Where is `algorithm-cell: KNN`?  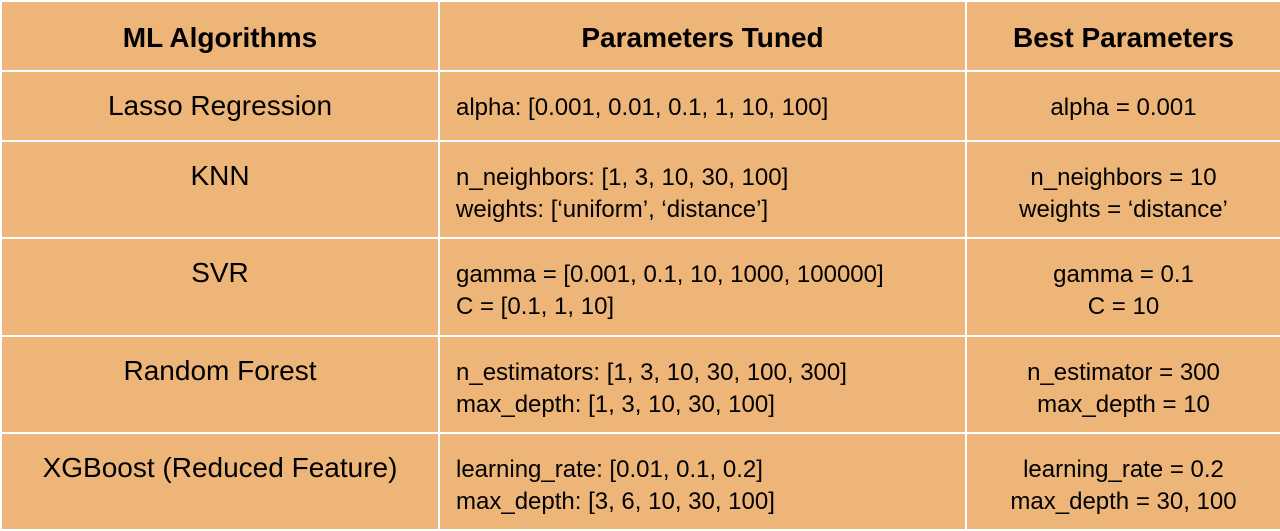 algorithm-cell: KNN is located at coordinates (220, 189).